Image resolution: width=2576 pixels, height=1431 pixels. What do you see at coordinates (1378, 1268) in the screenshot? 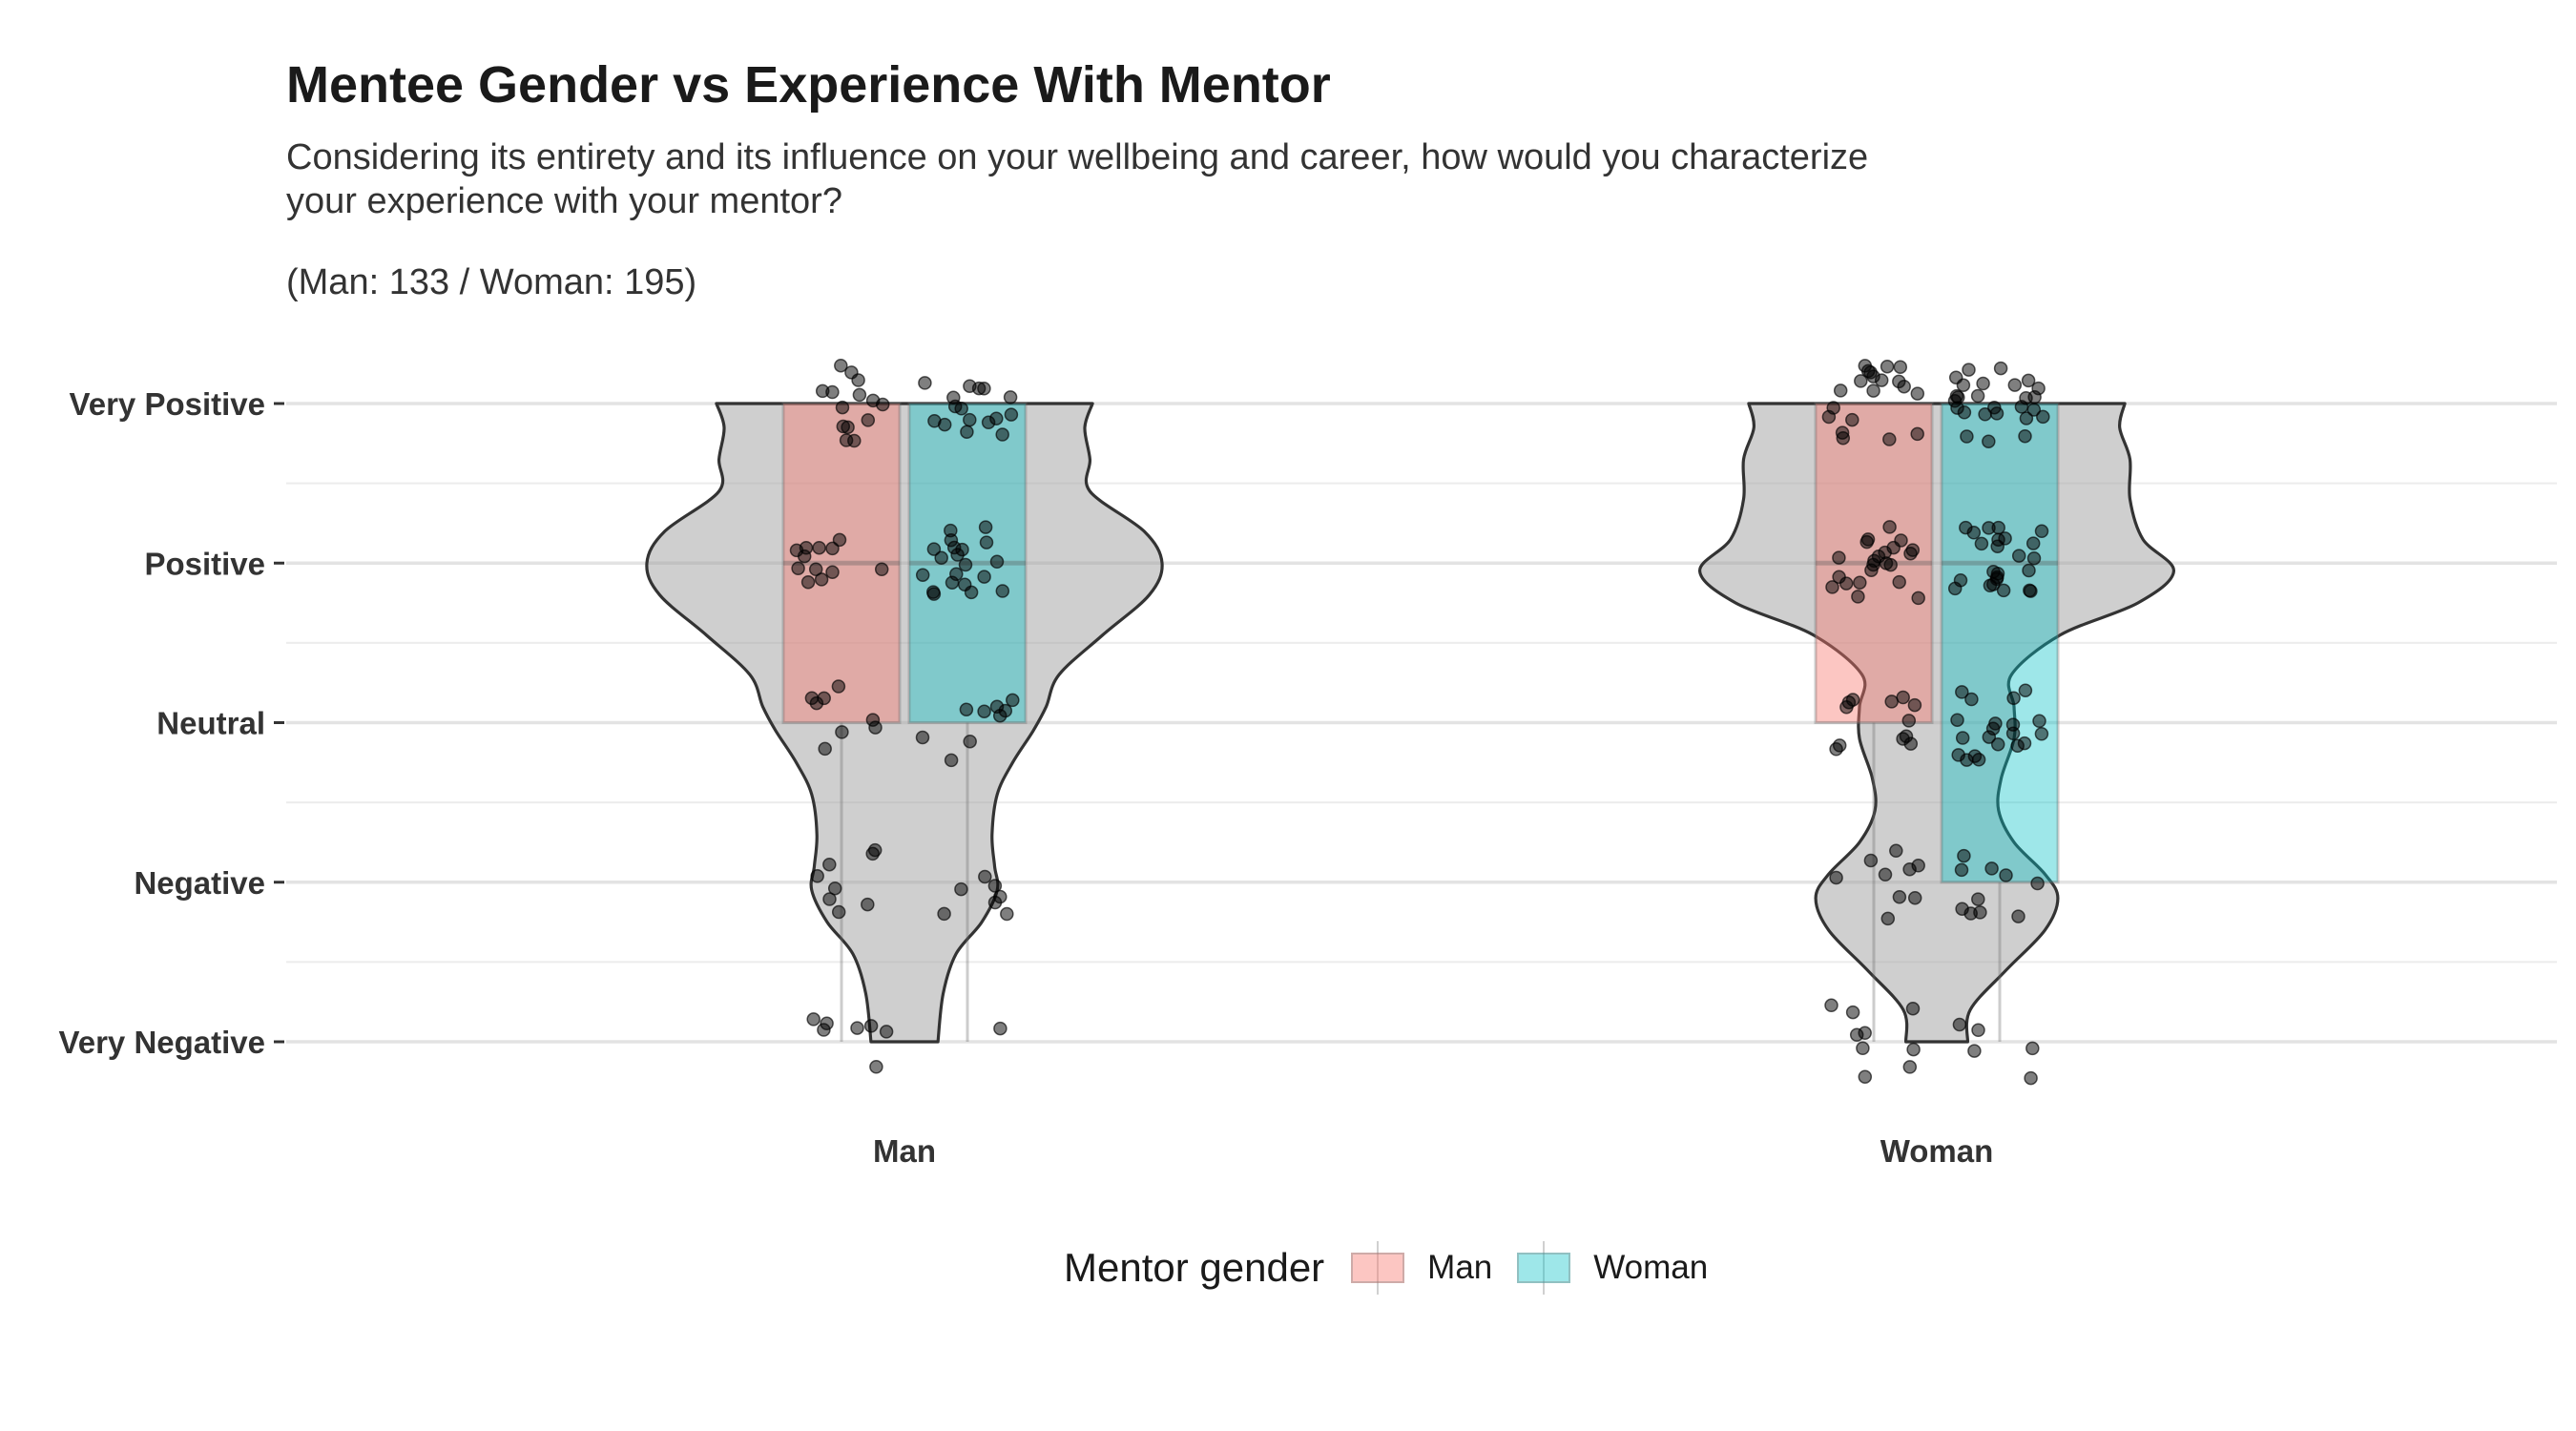
I see `legend-key-man` at bounding box center [1378, 1268].